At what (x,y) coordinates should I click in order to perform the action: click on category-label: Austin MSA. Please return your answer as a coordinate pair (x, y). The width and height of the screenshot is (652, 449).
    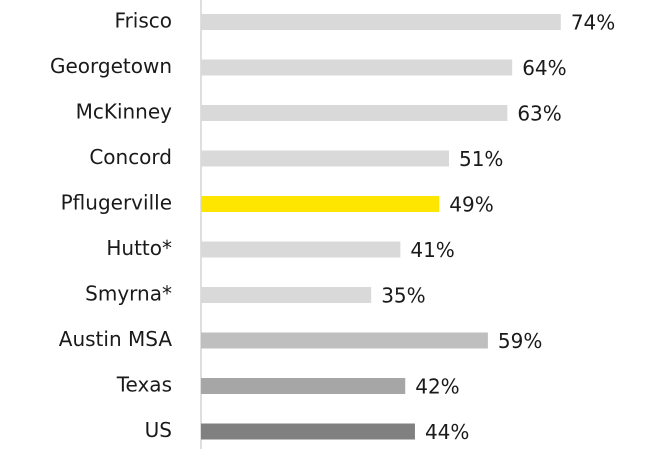
    Looking at the image, I should click on (116, 339).